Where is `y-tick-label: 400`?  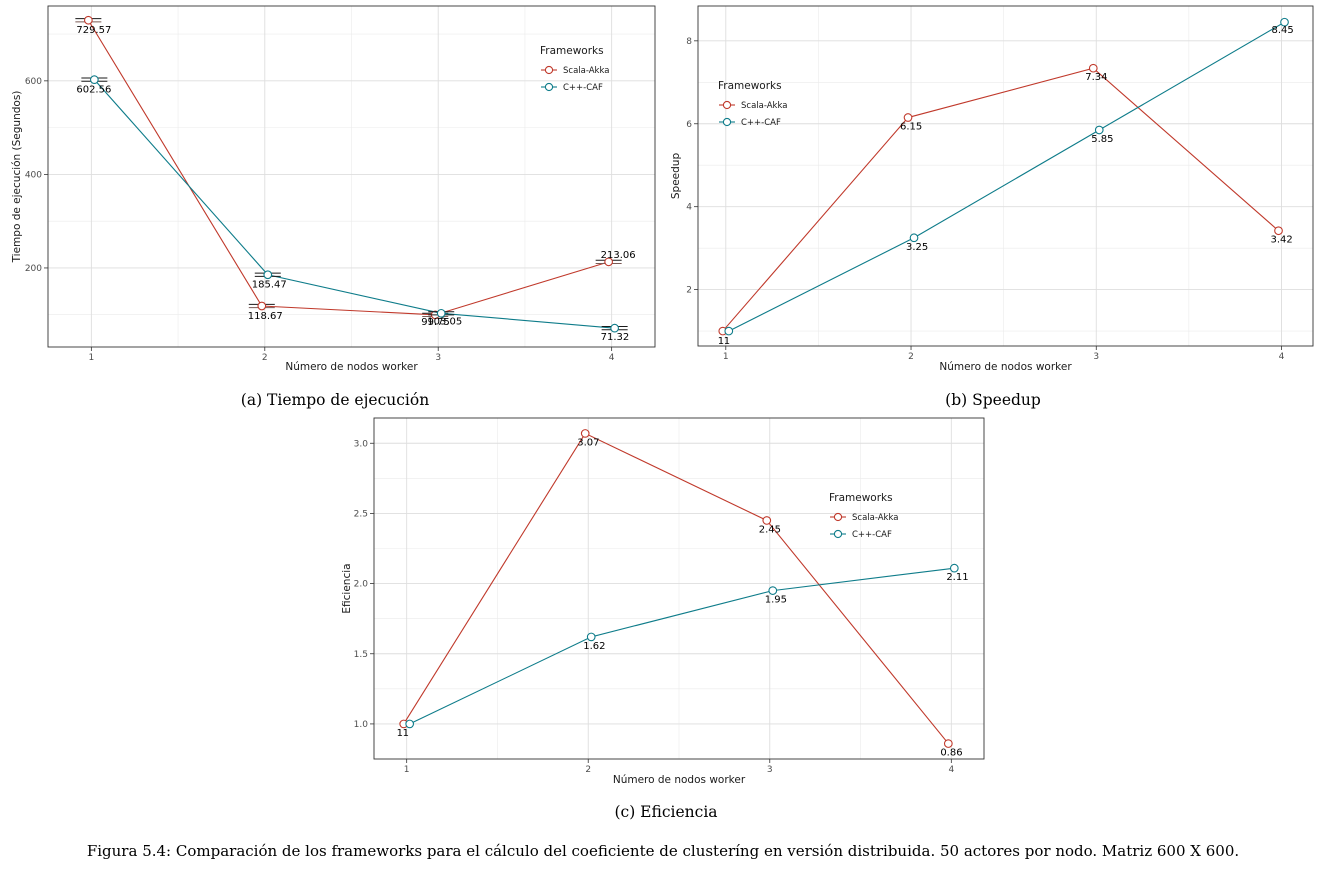 y-tick-label: 400 is located at coordinates (33, 175).